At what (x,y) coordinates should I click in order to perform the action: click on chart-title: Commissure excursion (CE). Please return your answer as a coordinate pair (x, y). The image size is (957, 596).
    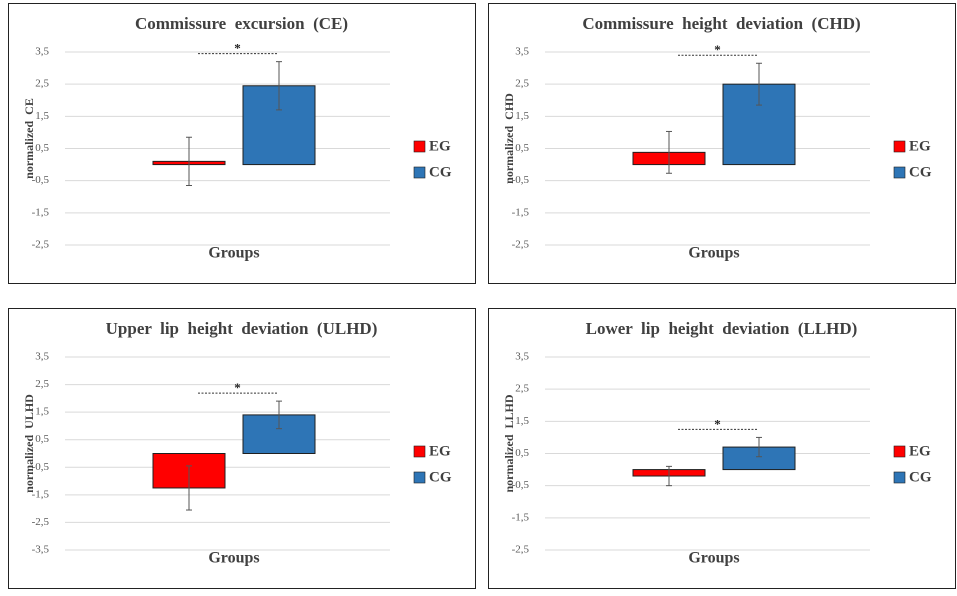
    Looking at the image, I should click on (241, 23).